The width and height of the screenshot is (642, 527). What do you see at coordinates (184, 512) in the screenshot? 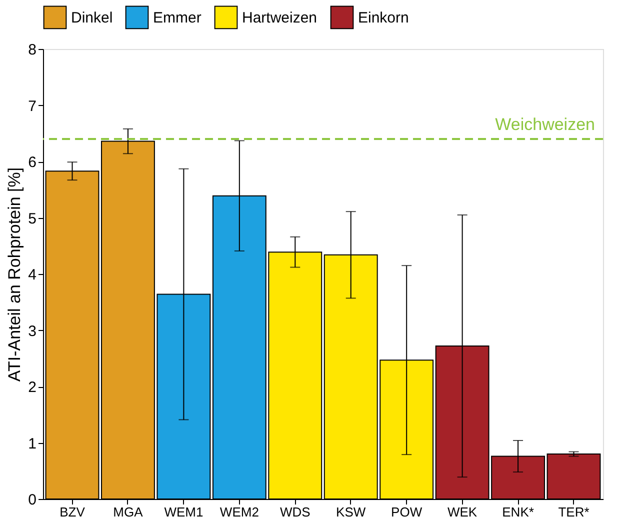
I see `x-tick-label: WEM1` at bounding box center [184, 512].